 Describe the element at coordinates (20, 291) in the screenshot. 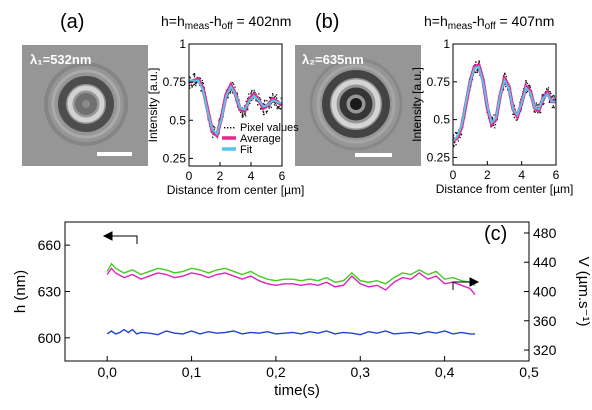

I see `y-axis-label: h (nm)` at that location.